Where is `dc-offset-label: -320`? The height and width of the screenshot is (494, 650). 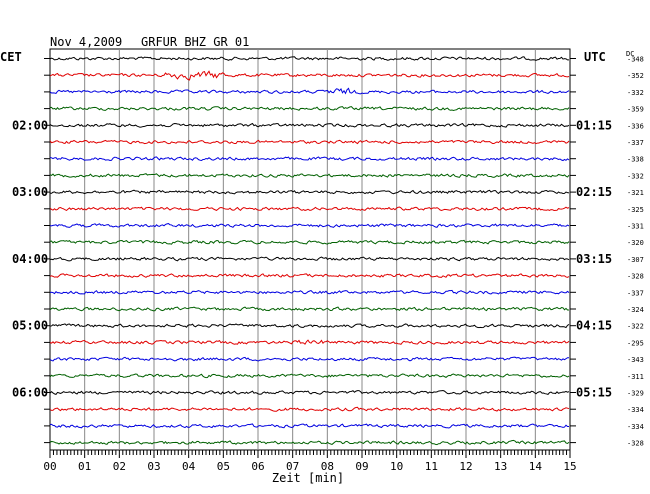
dc-offset-label: -320 is located at coordinates (635, 243).